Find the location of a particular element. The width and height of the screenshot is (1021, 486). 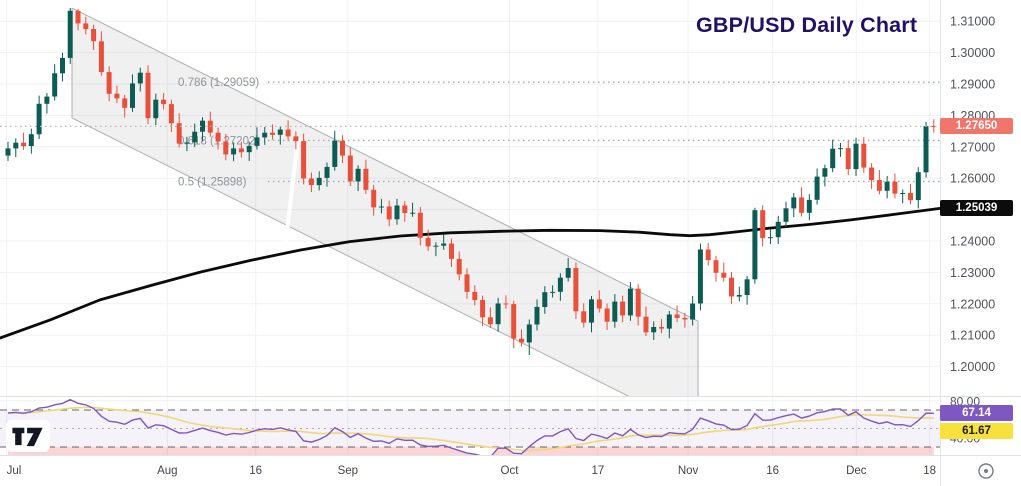

price-axis-label: 1.22000 is located at coordinates (972, 304).